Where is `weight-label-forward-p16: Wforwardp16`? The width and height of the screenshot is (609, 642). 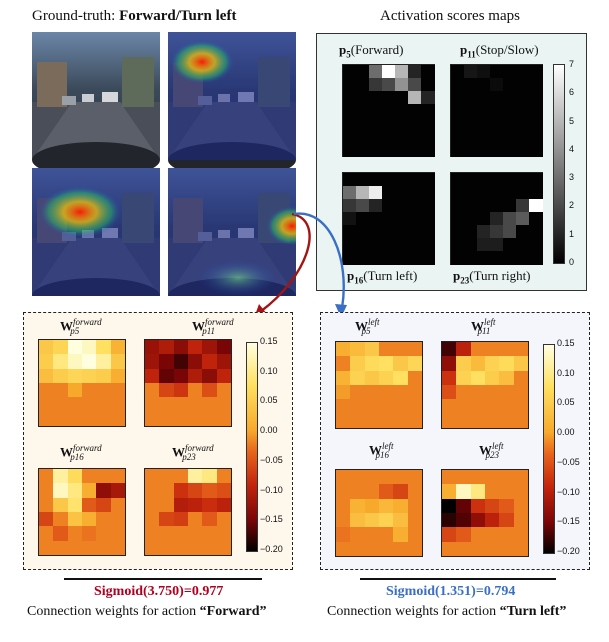
weight-label-forward-p16: Wforwardp16 is located at coordinates (81, 452).